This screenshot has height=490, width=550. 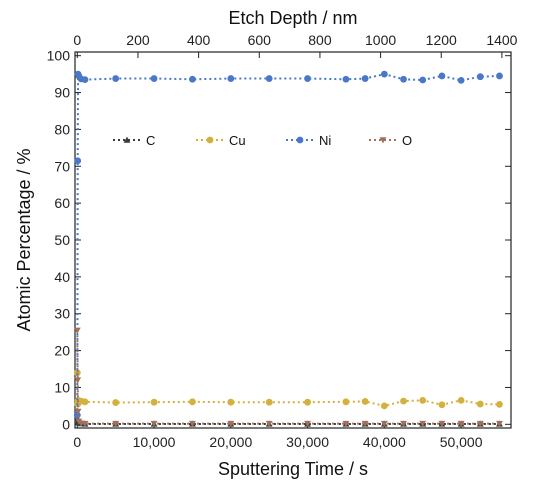 What do you see at coordinates (288, 419) in the screenshot?
I see `series-line-c` at bounding box center [288, 419].